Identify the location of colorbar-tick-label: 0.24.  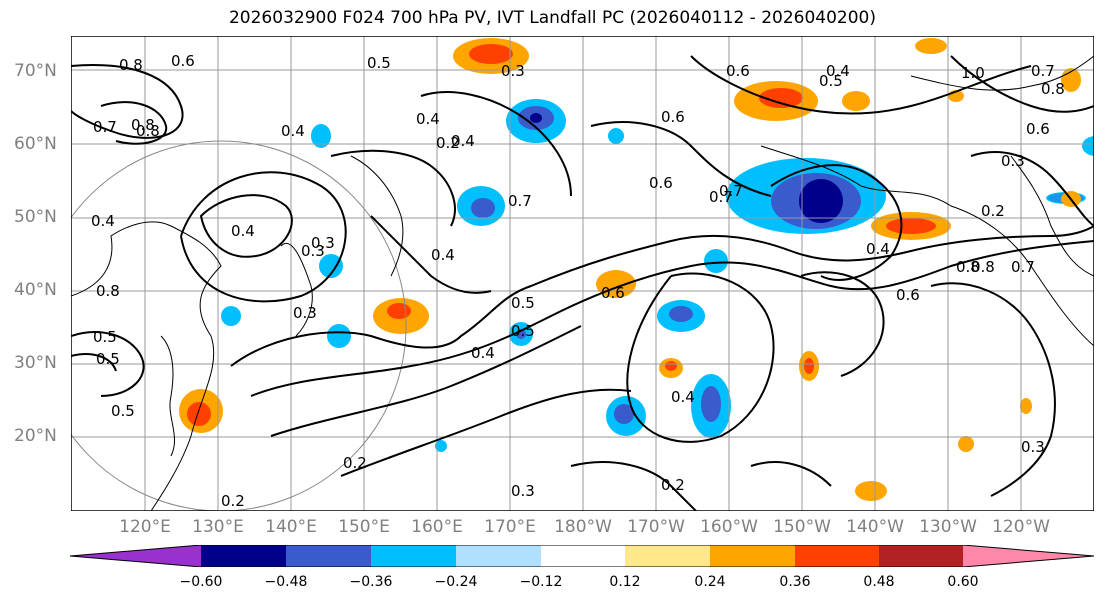
(710, 582).